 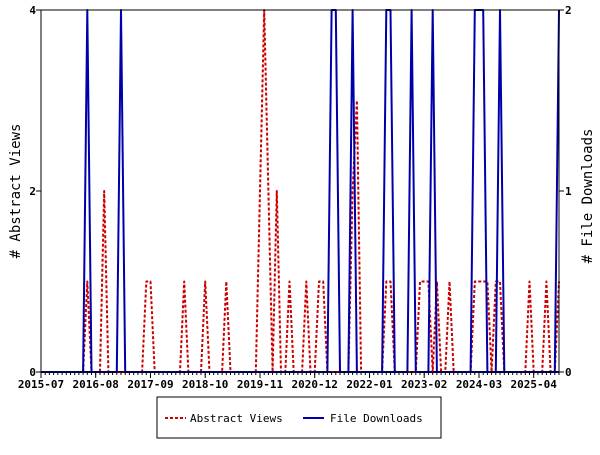 What do you see at coordinates (376, 418) in the screenshot?
I see `legend-label-file-downloads: File Downloads` at bounding box center [376, 418].